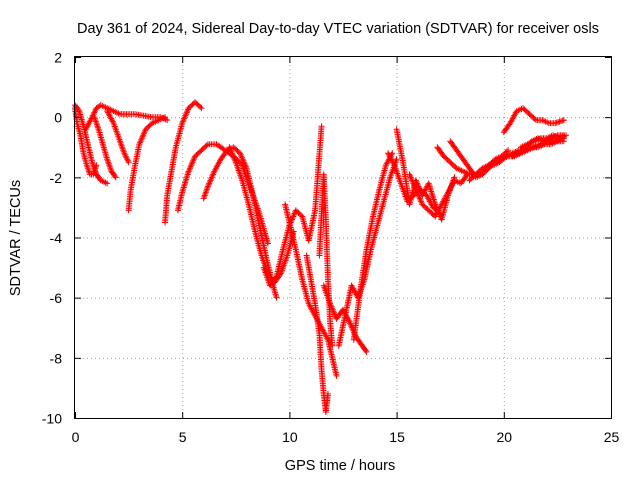 The width and height of the screenshot is (640, 480). I want to click on y-tick-label: -2, so click(56, 178).